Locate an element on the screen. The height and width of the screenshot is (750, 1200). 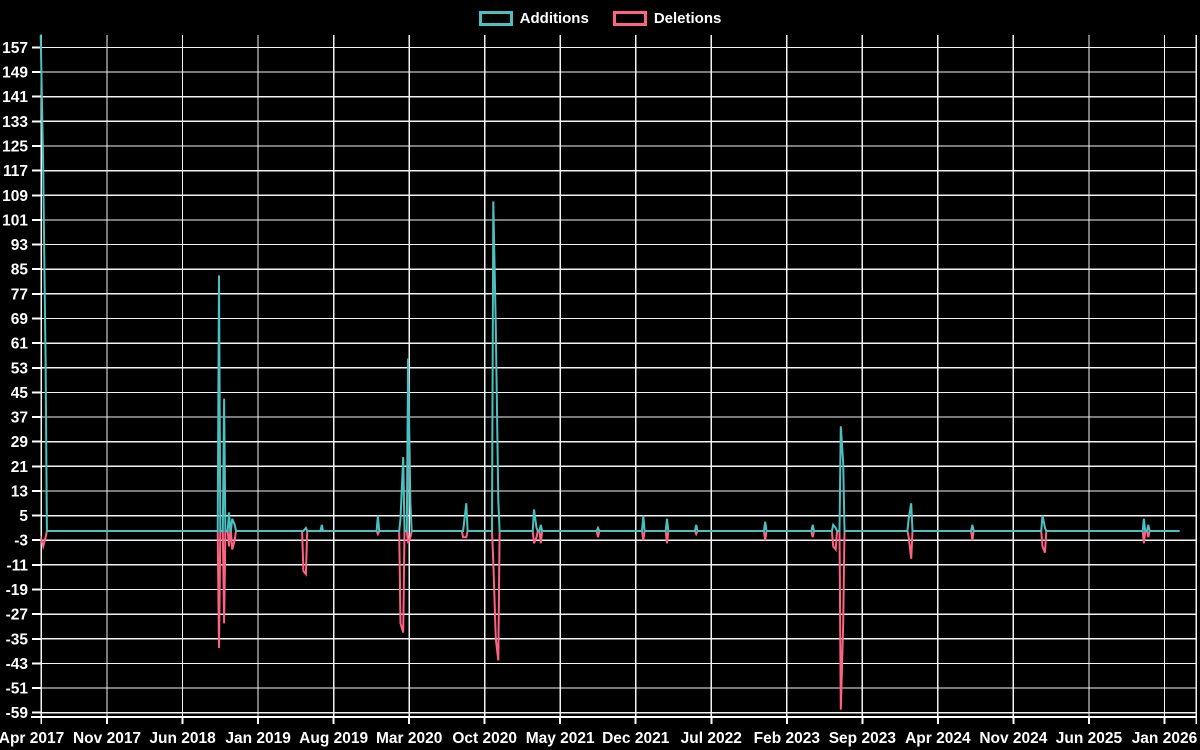
y-tick-label: -43 is located at coordinates (17, 664).